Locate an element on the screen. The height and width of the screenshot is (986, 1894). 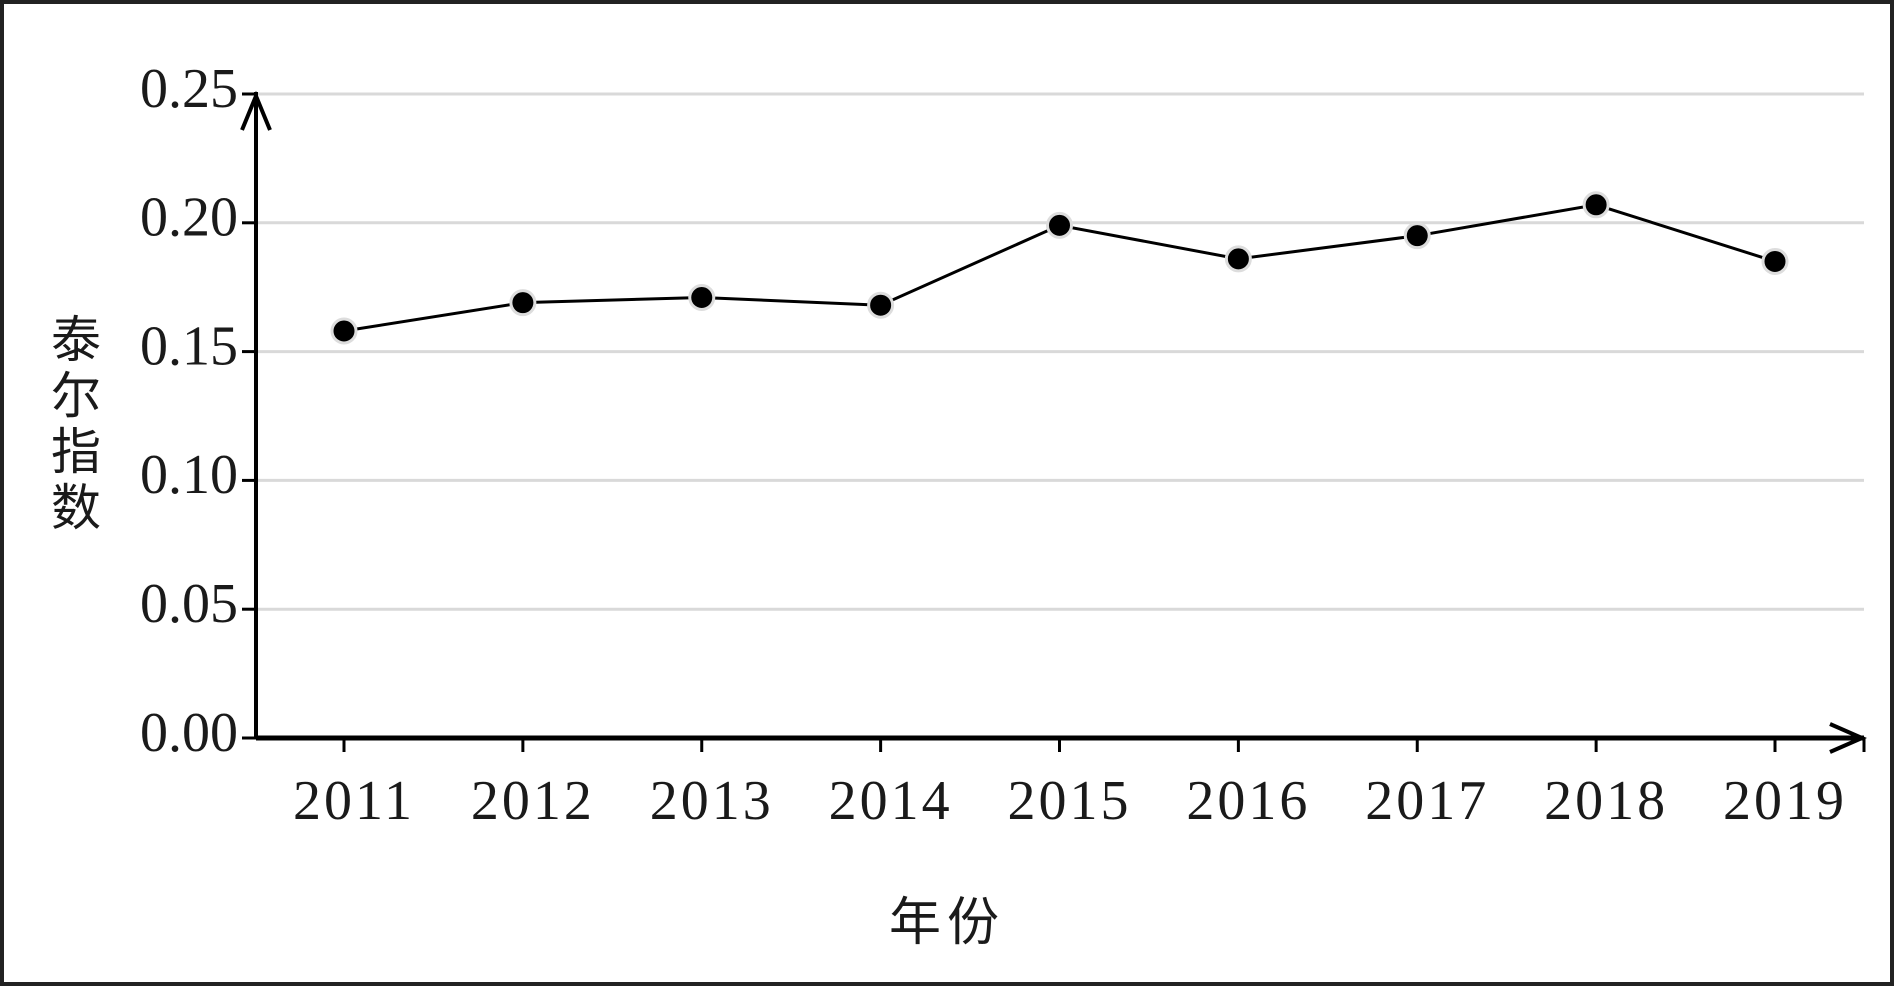
y-tick-label: 0.20 is located at coordinates (189, 218).